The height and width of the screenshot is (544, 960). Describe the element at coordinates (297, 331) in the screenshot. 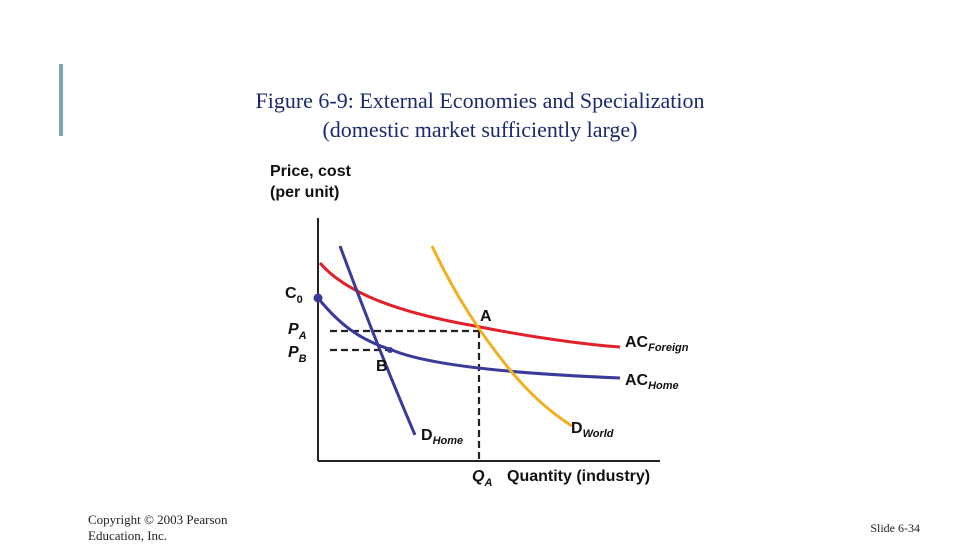

I see `label-pa: PA` at that location.